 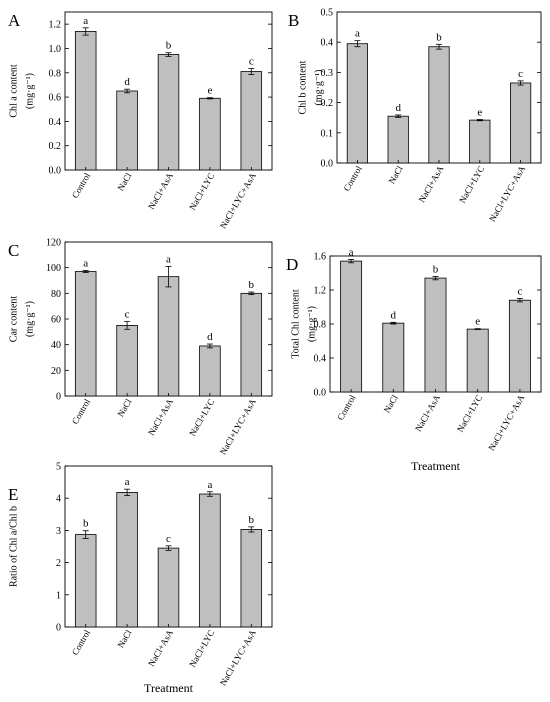 I want to click on panel-d-ylabel: Total Chl content, so click(x=295, y=324).